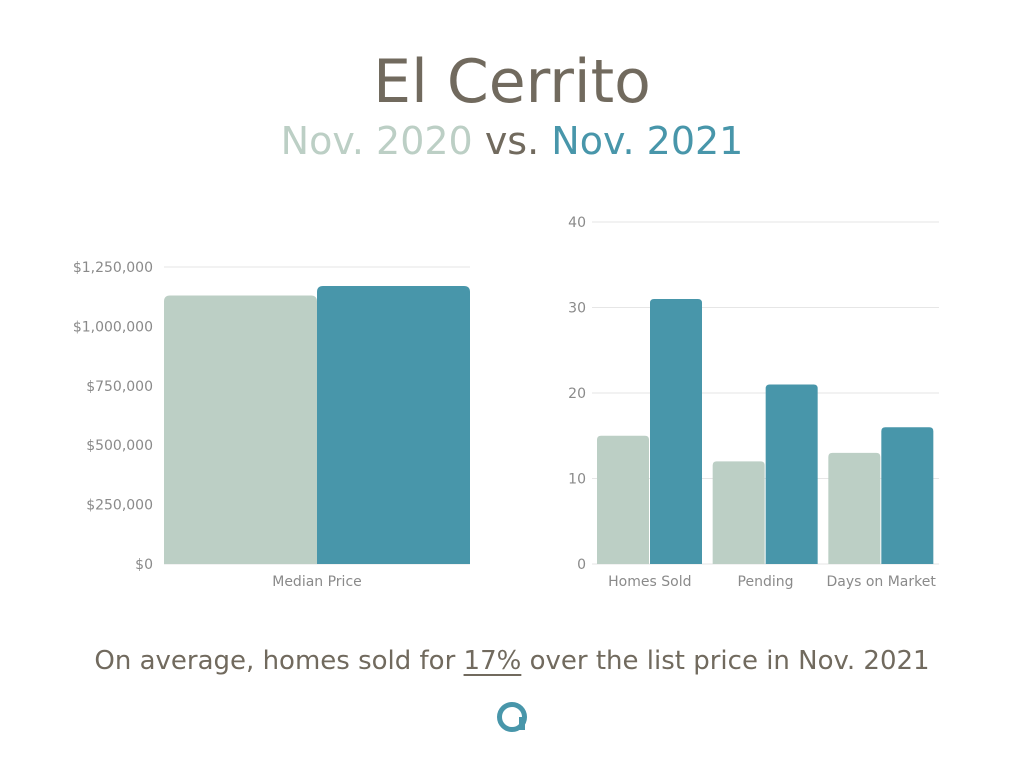  I want to click on footnote-suffix: over the list price in Nov. 2021, so click(725, 661).